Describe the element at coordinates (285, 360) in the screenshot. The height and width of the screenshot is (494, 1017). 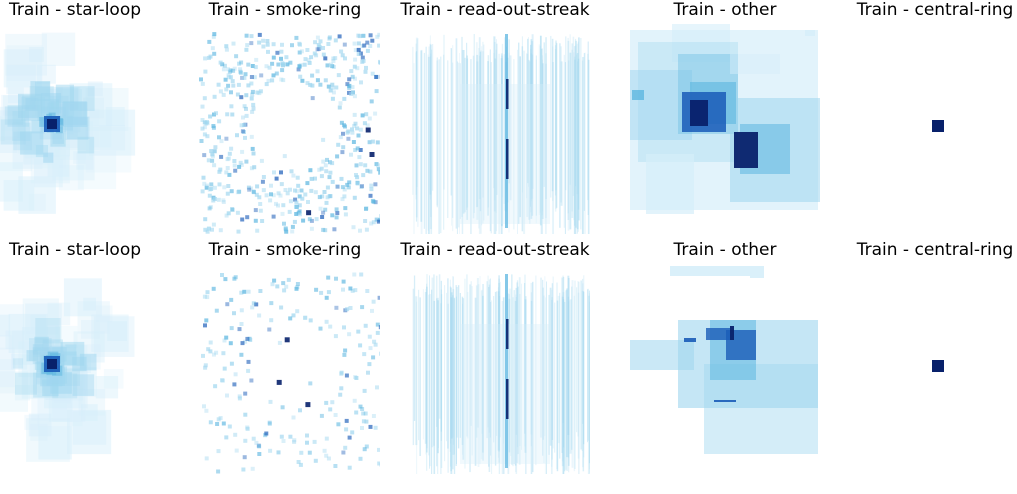
I see `heatmap-panel: Train - smoke-ring` at that location.